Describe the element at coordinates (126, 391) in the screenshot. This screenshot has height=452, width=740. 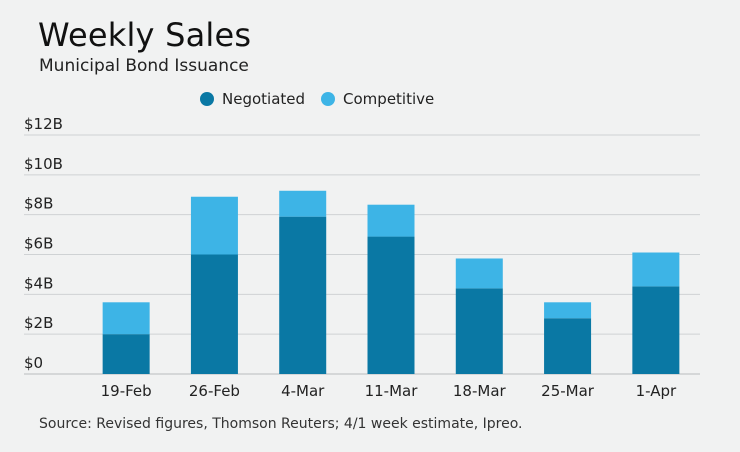
I see `x-tick-label: 19-Feb` at that location.